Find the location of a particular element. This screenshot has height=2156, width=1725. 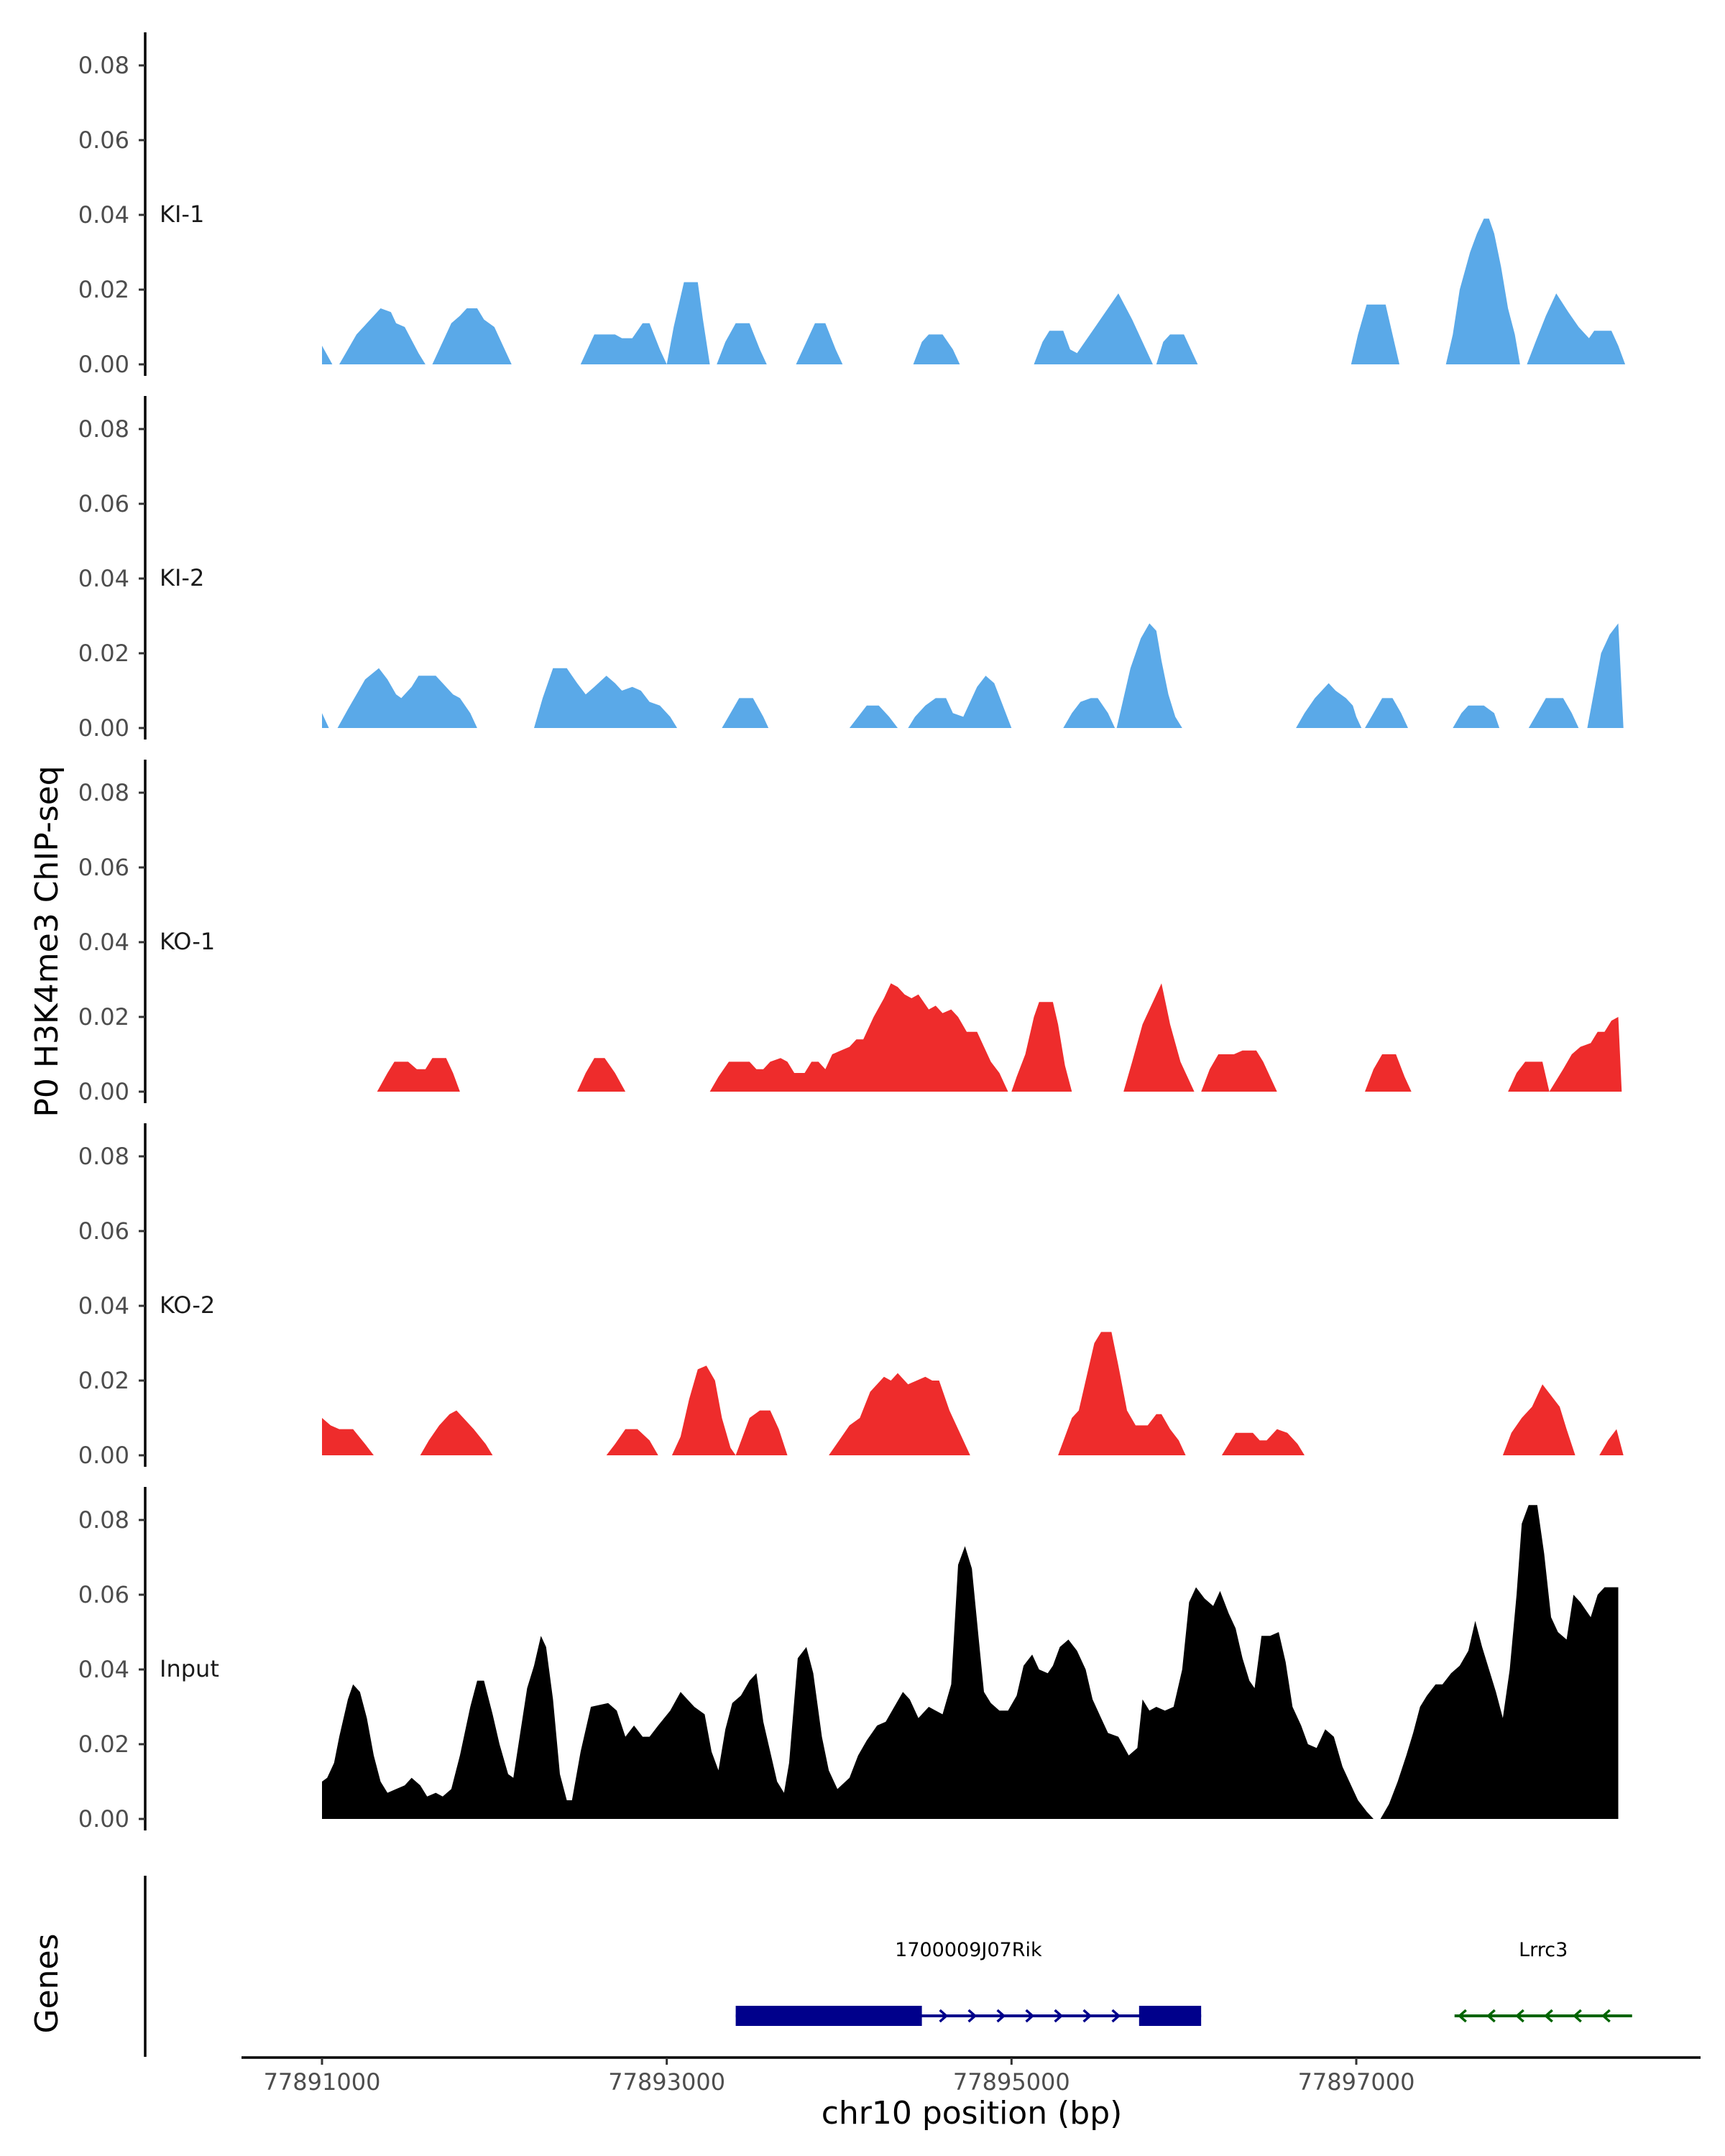

track-label-ki-1: KI-1 is located at coordinates (182, 214).